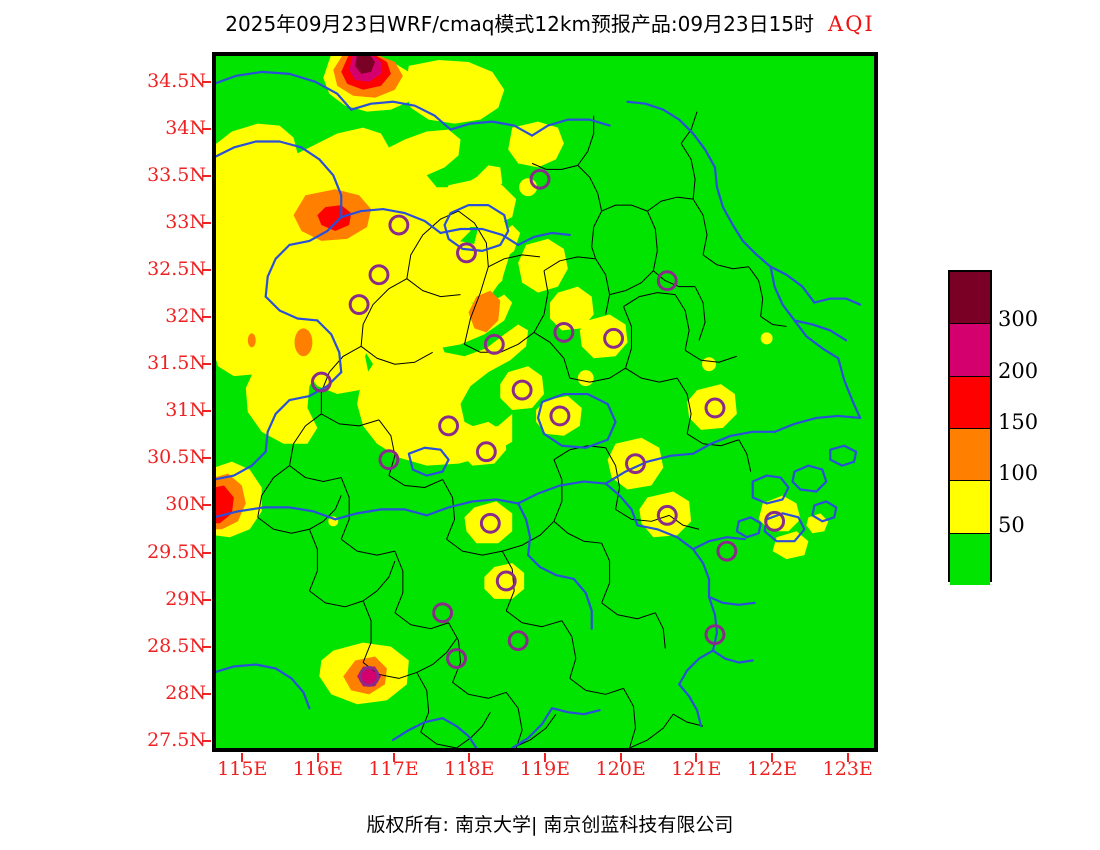 Image resolution: width=1100 pixels, height=850 pixels. What do you see at coordinates (367, 259) in the screenshot?
I see `yellow-field-northwest` at bounding box center [367, 259].